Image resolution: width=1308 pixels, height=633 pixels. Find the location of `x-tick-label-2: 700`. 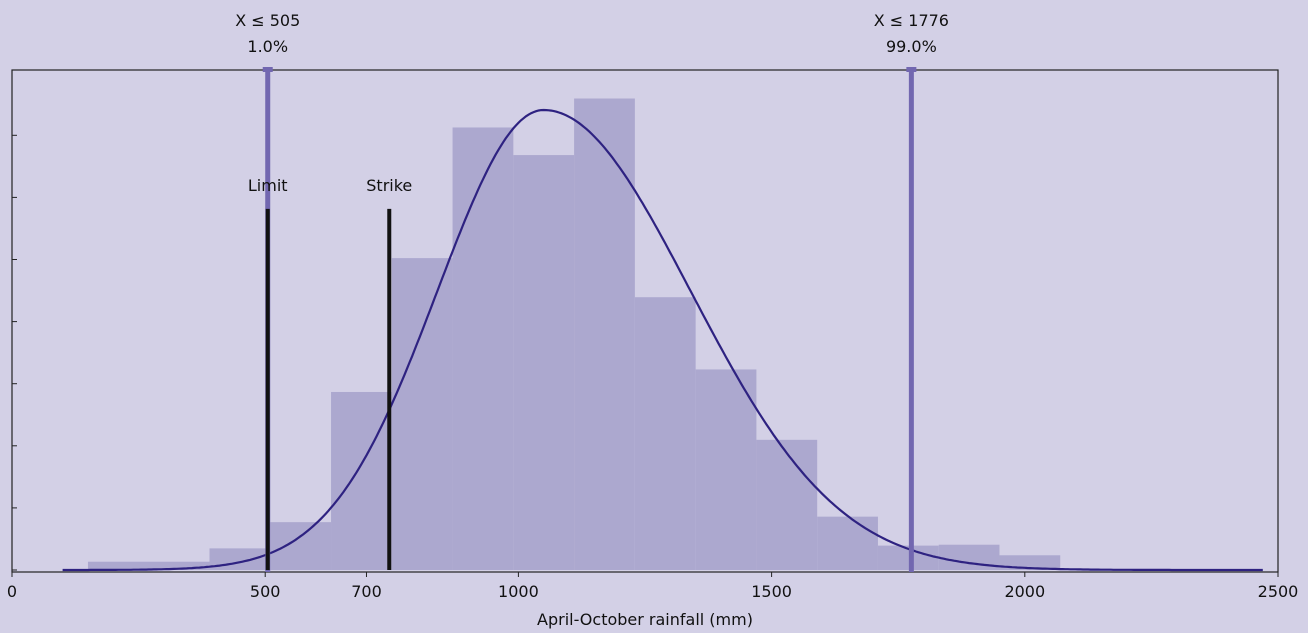

x-tick-label-2: 700 is located at coordinates (366, 591).